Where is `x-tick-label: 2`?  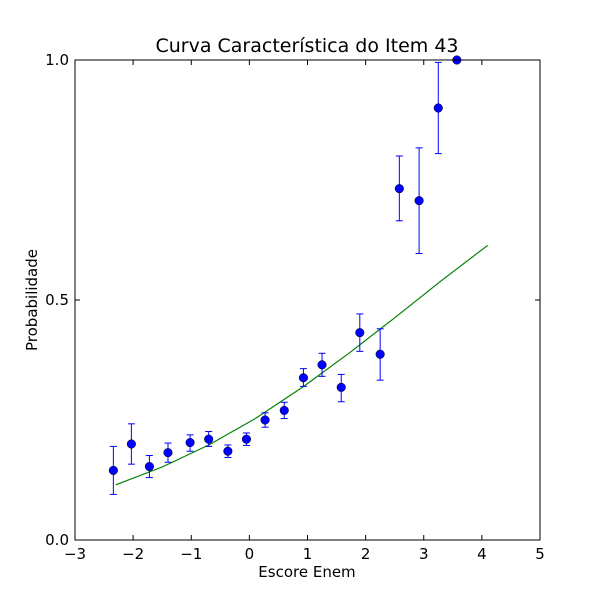
x-tick-label: 2 is located at coordinates (366, 554).